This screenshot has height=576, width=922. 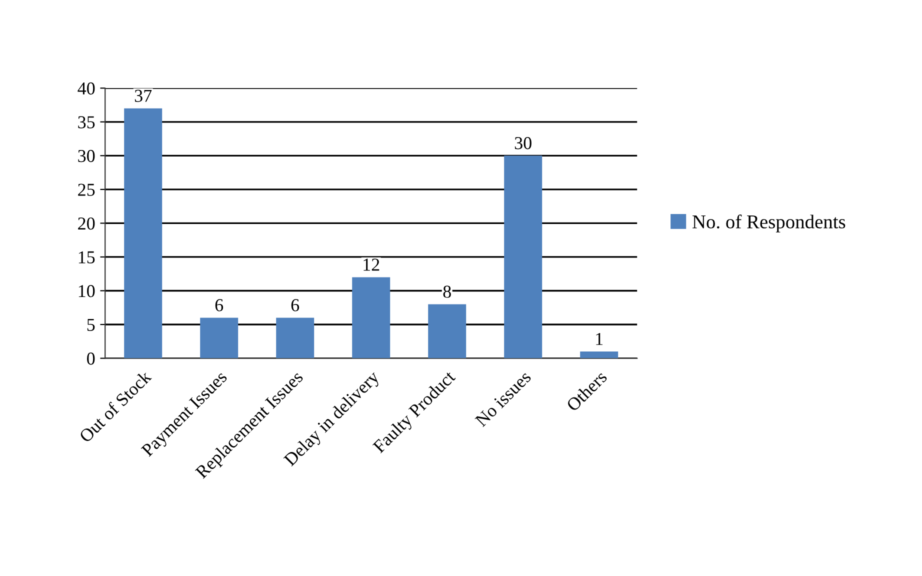 What do you see at coordinates (523, 143) in the screenshot?
I see `data-label: 30` at bounding box center [523, 143].